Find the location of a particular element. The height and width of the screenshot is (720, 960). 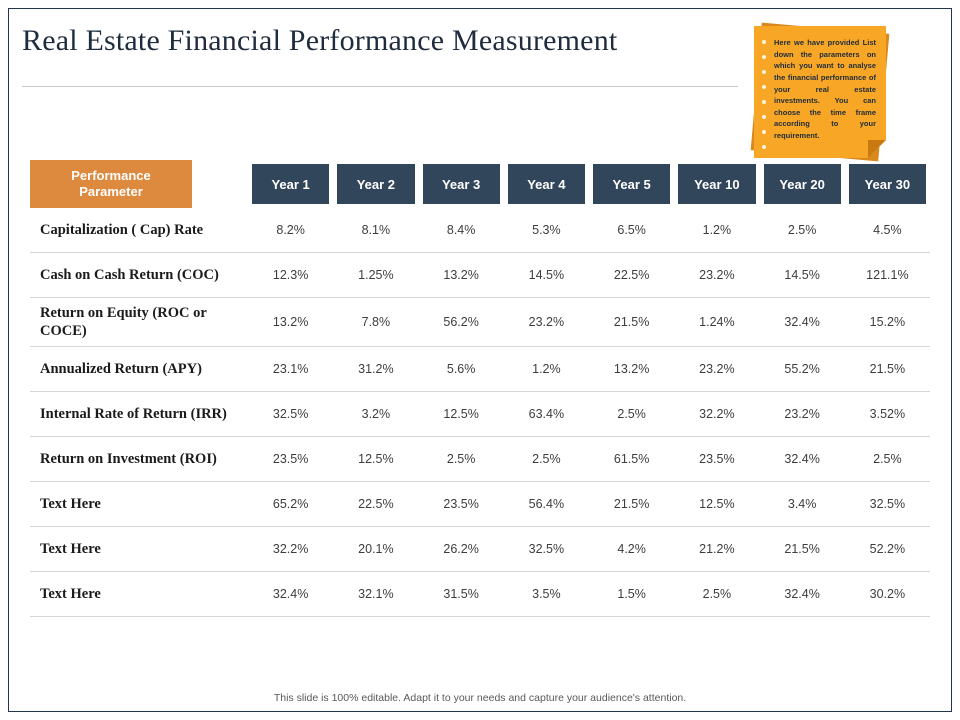

row-value: 22.5% is located at coordinates (631, 275).